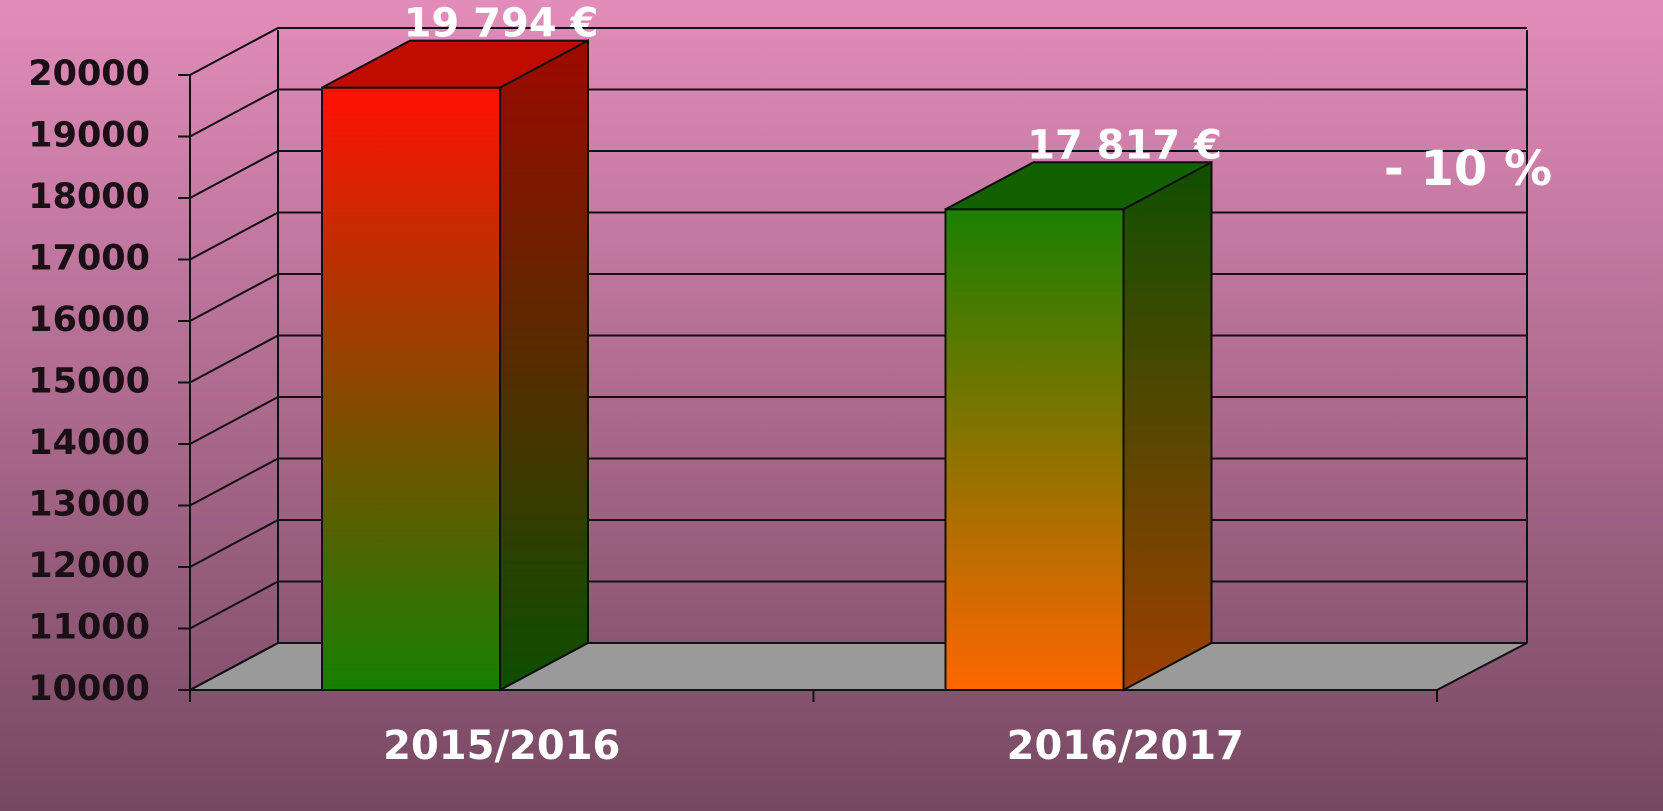 The image size is (1663, 811). What do you see at coordinates (89, 628) in the screenshot?
I see `y-tick-label: 11000` at bounding box center [89, 628].